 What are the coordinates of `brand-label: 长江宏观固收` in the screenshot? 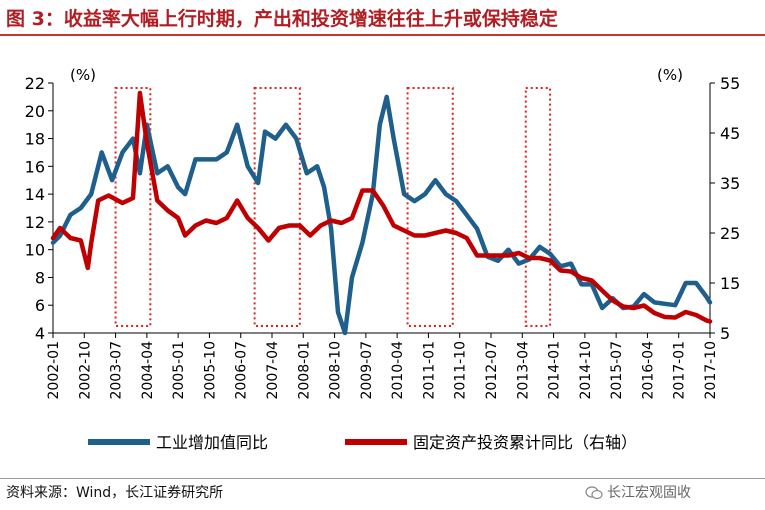 It's located at (638, 493).